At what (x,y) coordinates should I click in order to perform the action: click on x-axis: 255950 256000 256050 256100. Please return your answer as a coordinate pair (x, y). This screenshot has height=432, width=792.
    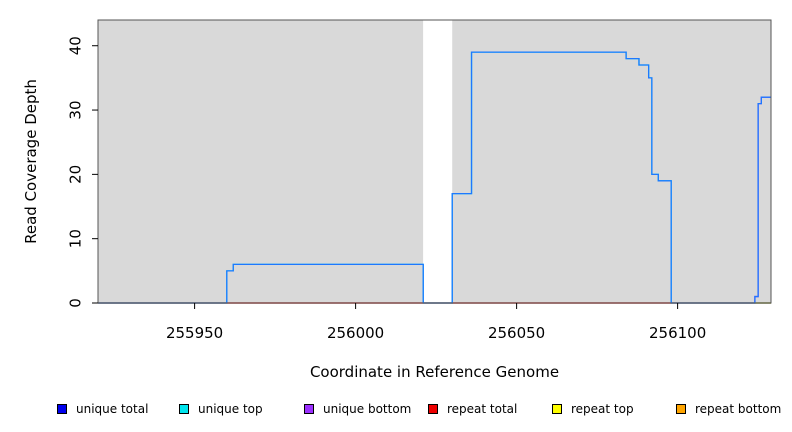
    Looking at the image, I should click on (436, 322).